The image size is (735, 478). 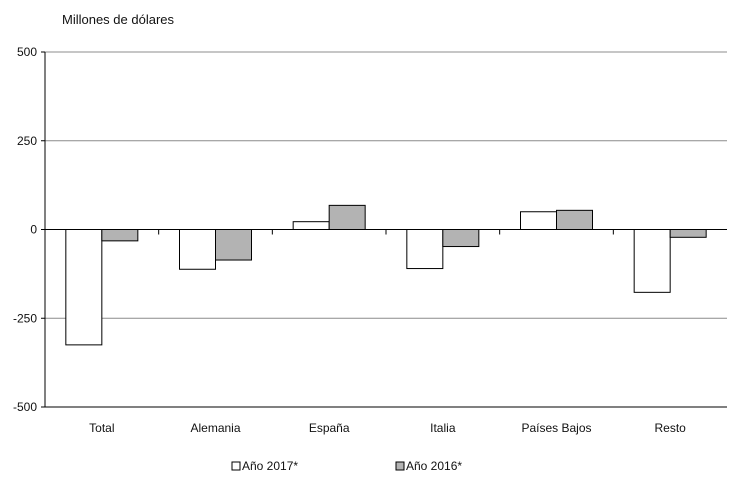 What do you see at coordinates (434, 466) in the screenshot?
I see `legend-label: Año 2016*` at bounding box center [434, 466].